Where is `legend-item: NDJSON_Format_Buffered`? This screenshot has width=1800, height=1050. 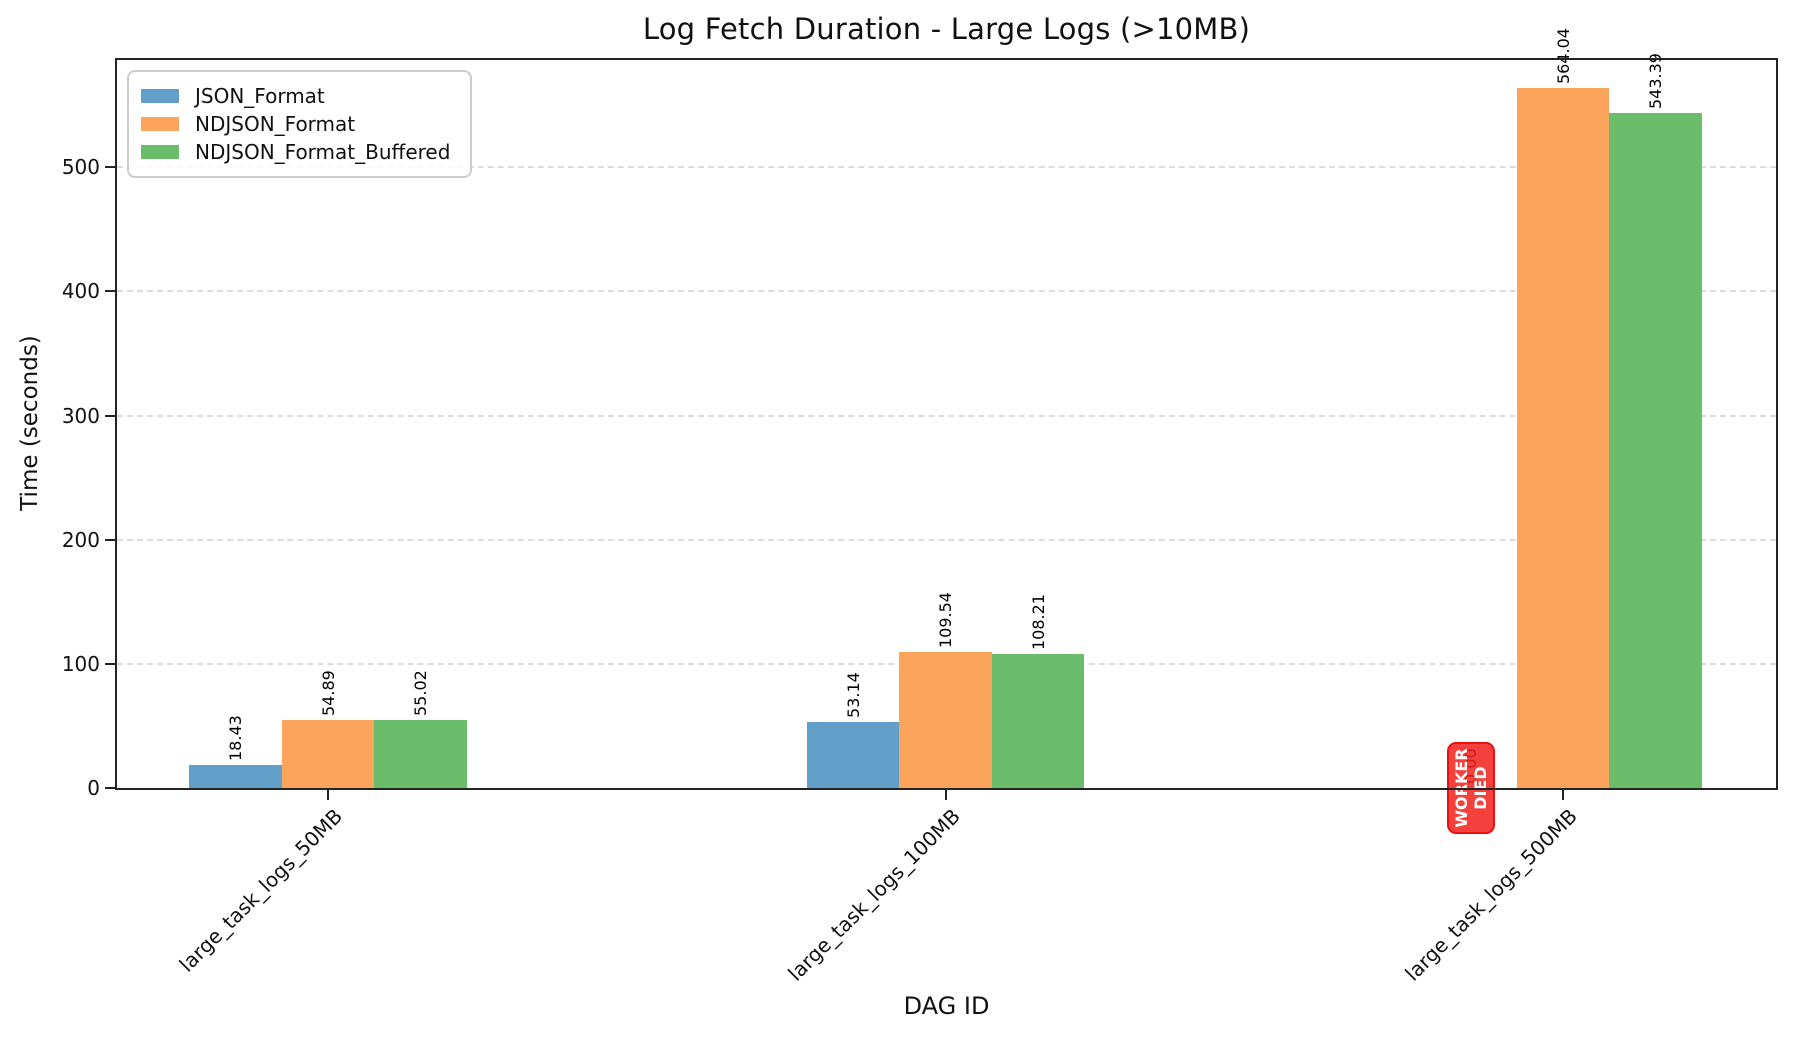 legend-item: NDJSON_Format_Buffered is located at coordinates (295, 152).